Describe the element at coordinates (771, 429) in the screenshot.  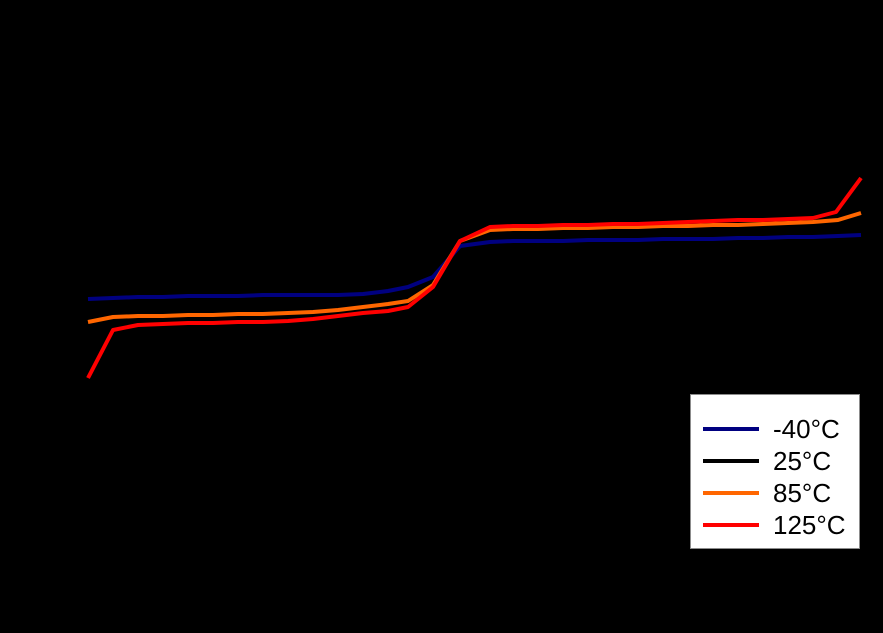
I see `legend-item-minus40c: -40°C` at that location.